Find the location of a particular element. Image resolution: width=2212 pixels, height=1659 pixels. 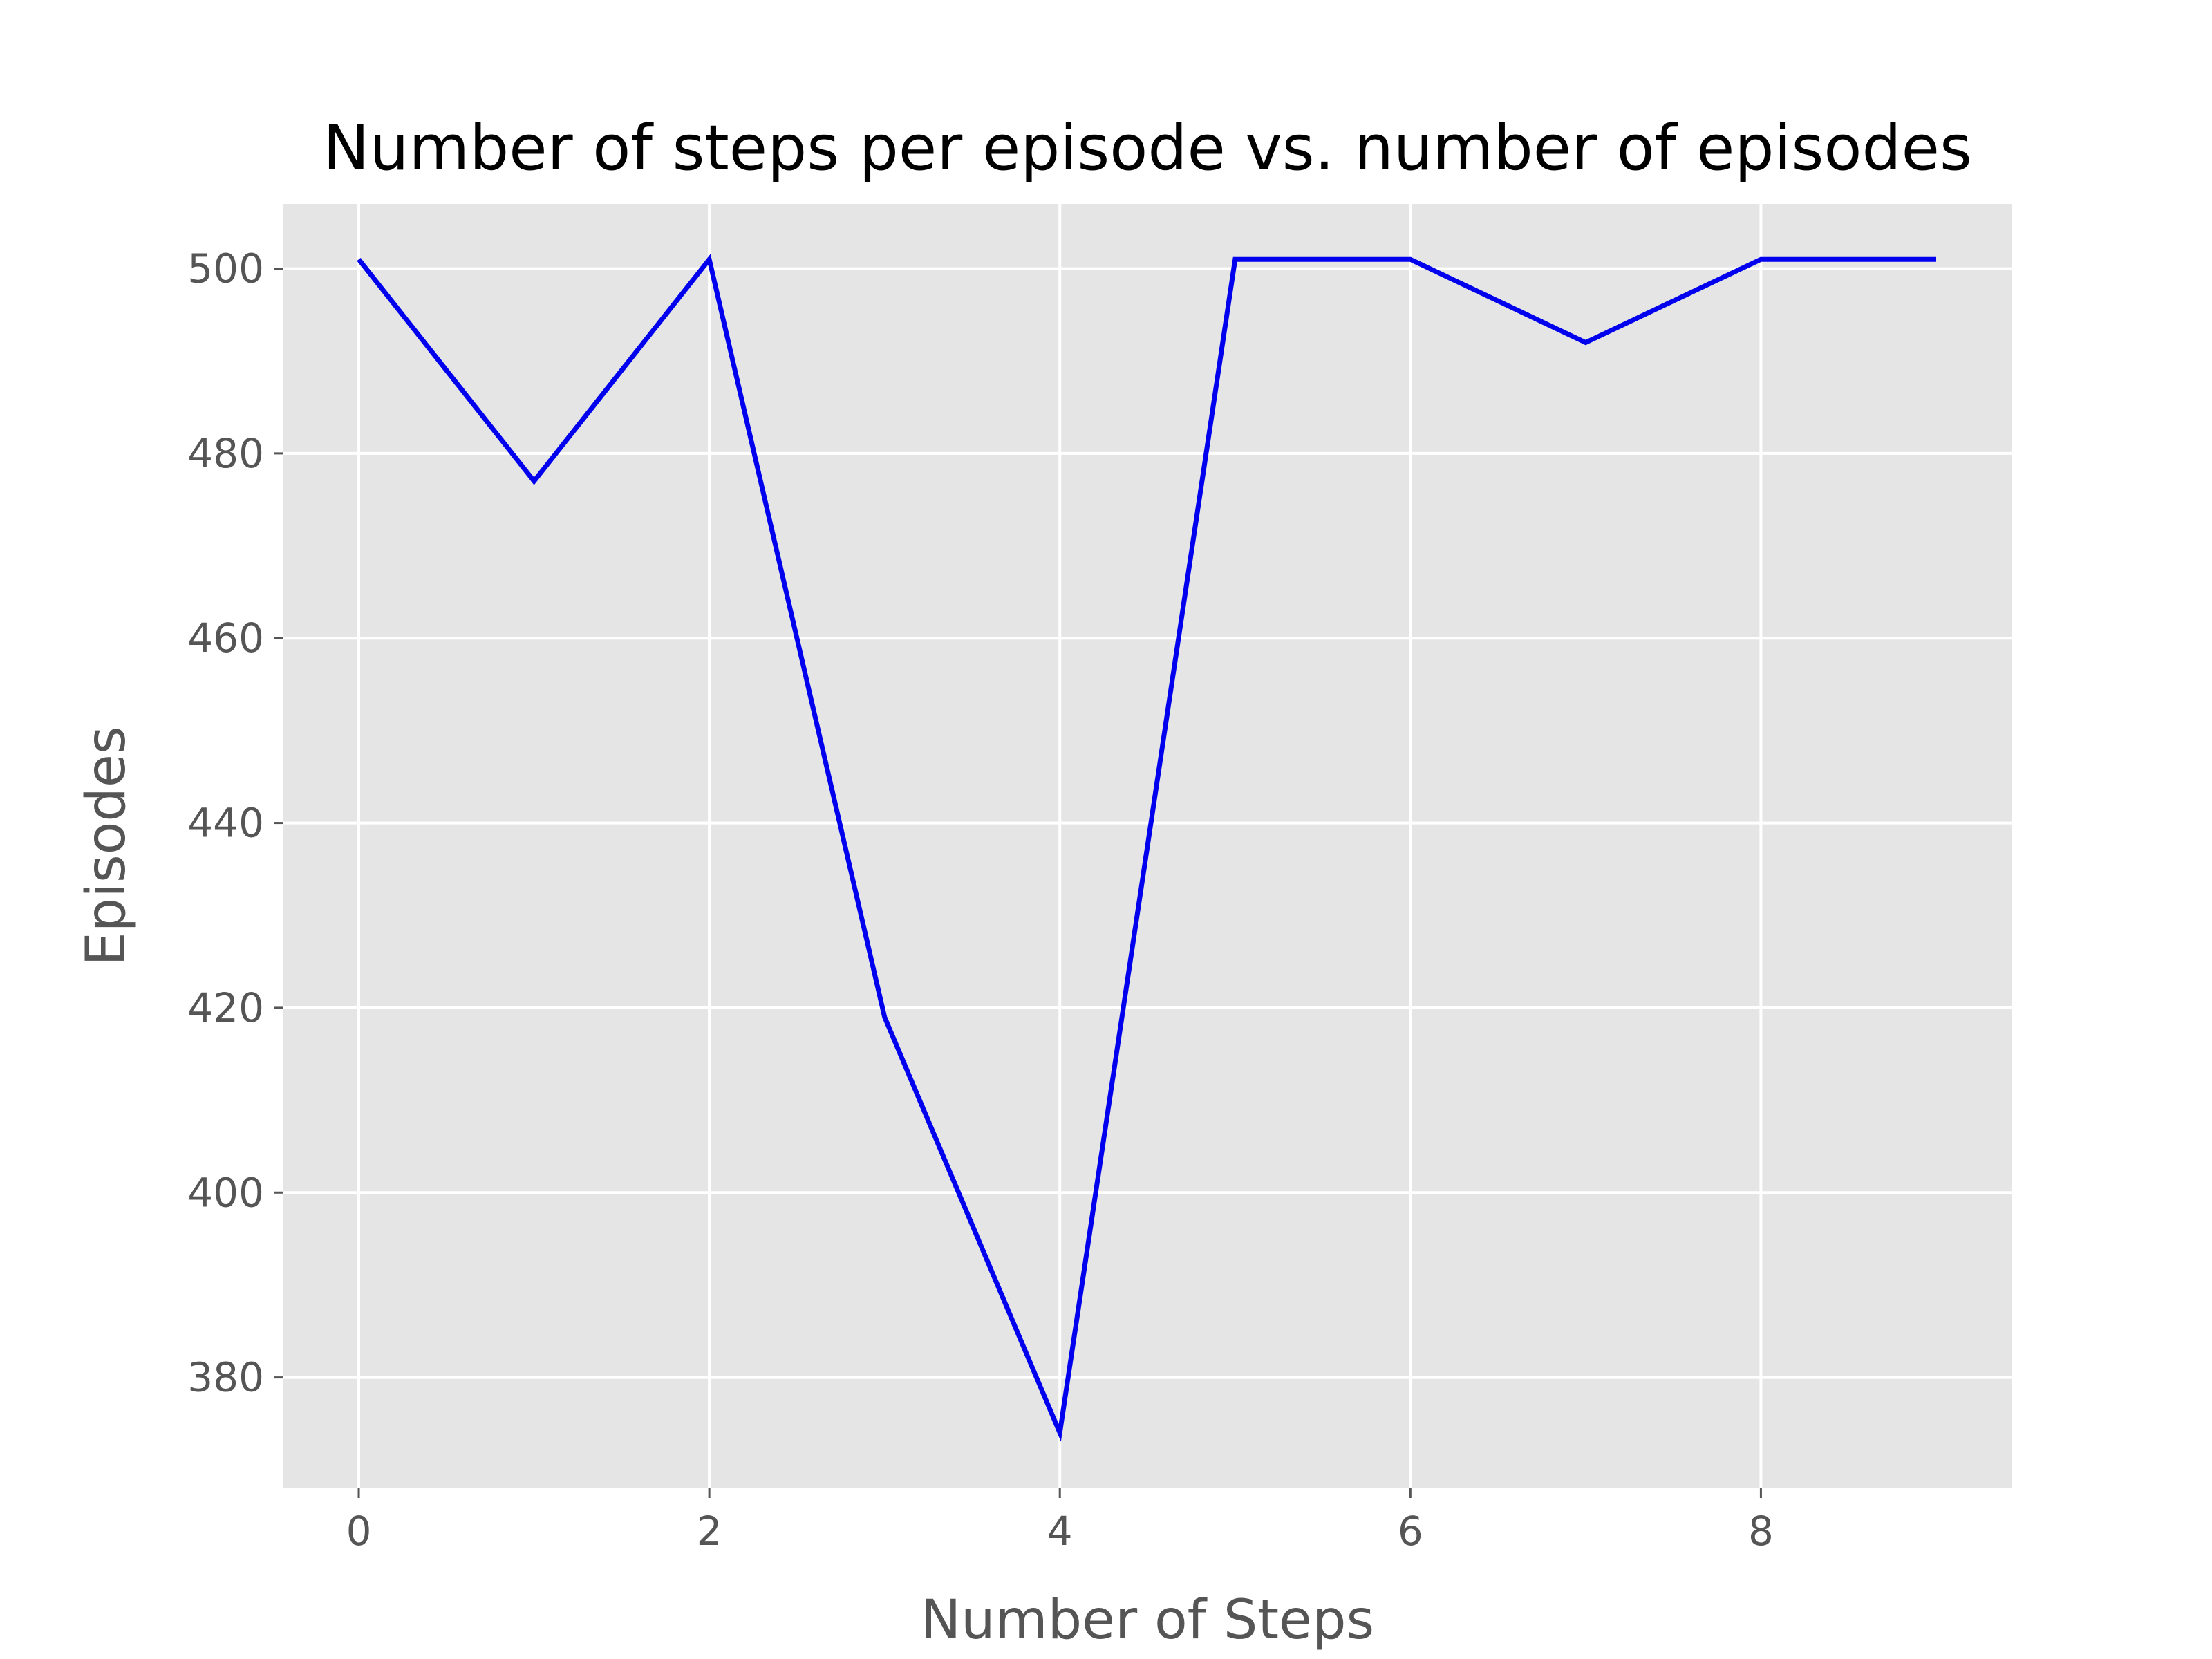

x-tick-label: 6 is located at coordinates (1410, 1531).